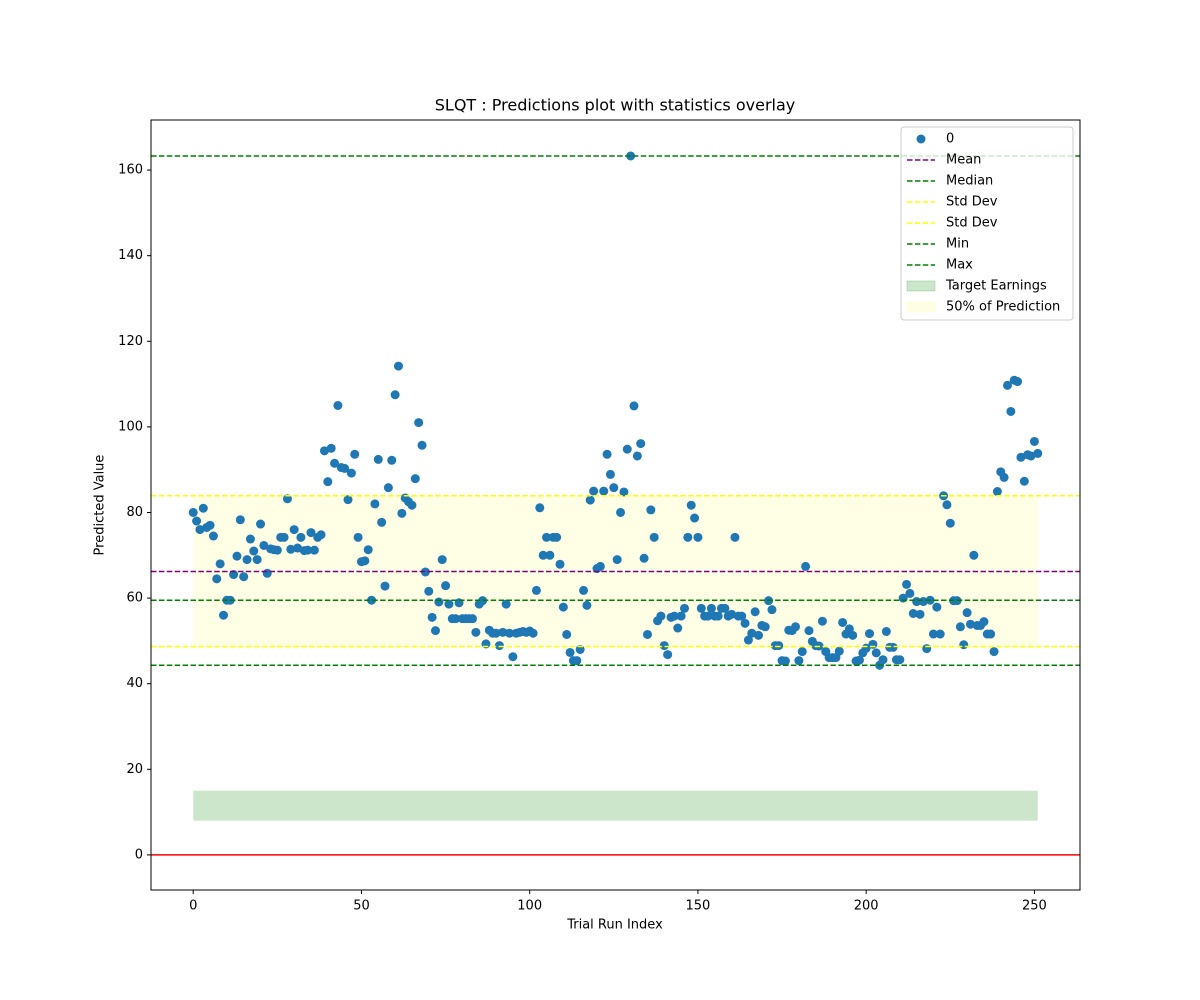  What do you see at coordinates (959, 265) in the screenshot?
I see `legend-label: Max` at bounding box center [959, 265].